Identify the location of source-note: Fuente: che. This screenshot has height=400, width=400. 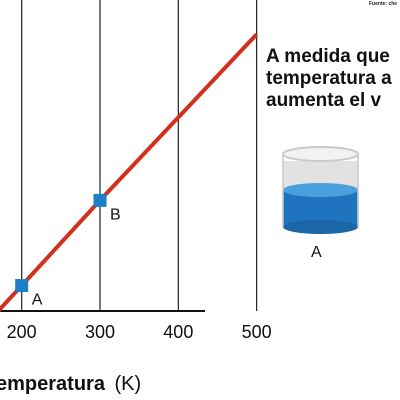
(383, 4).